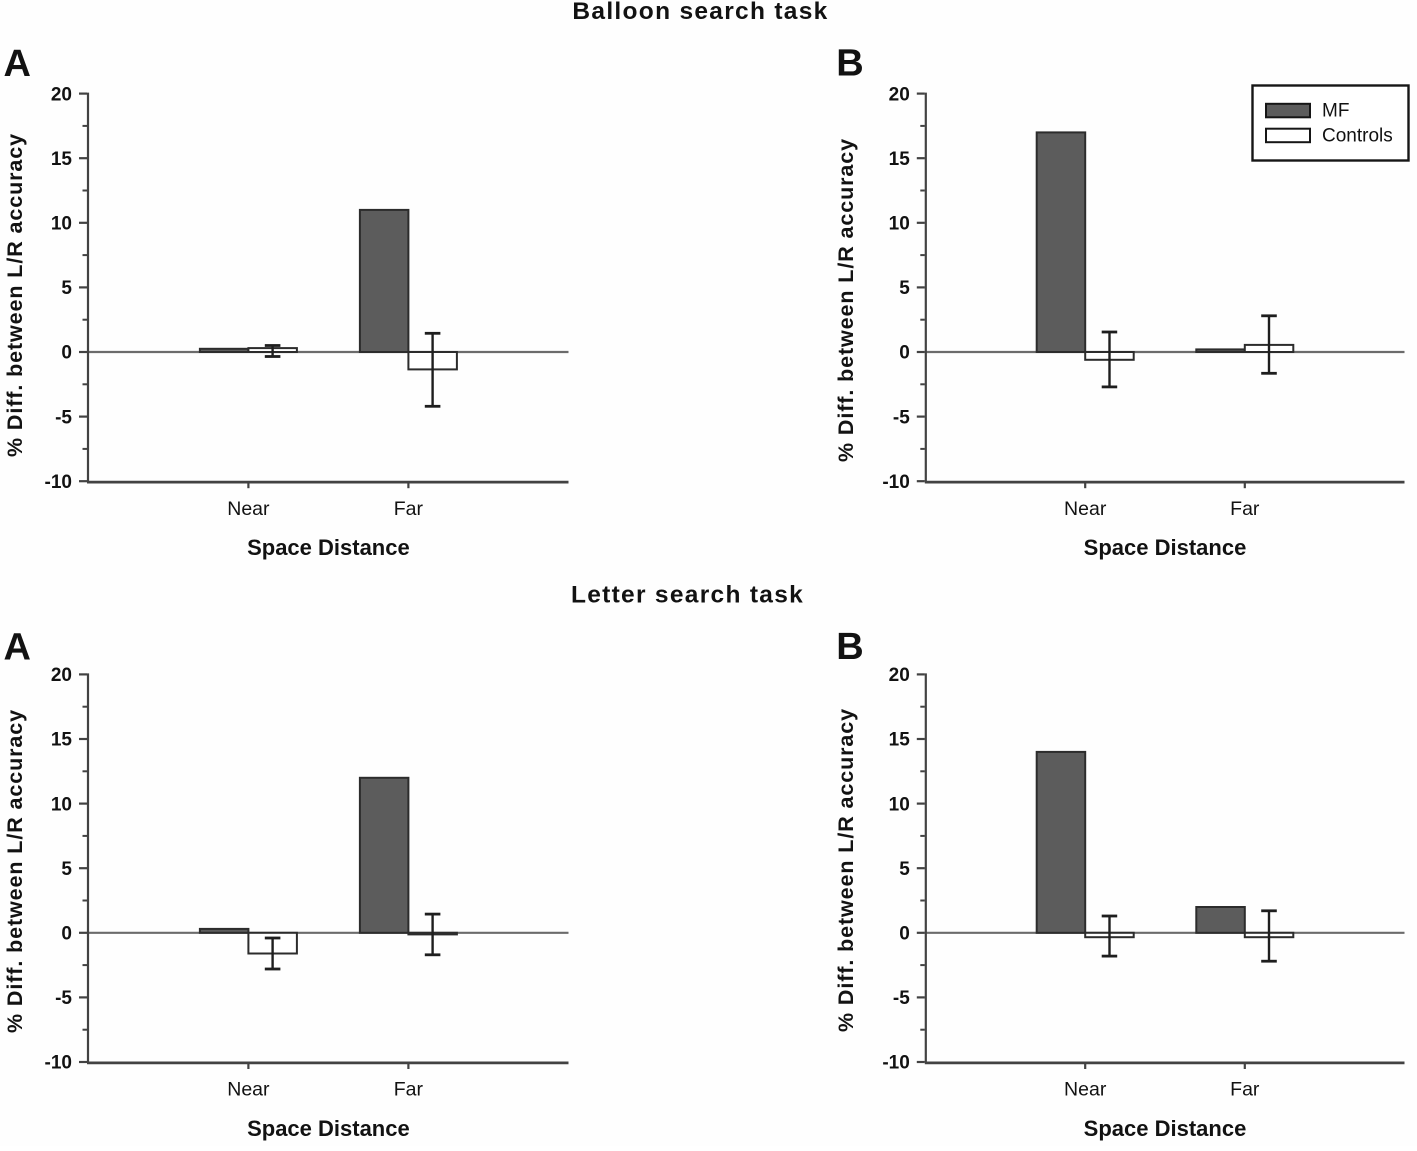 This screenshot has height=1151, width=1417. I want to click on svg-text: Controls, so click(1357, 136).